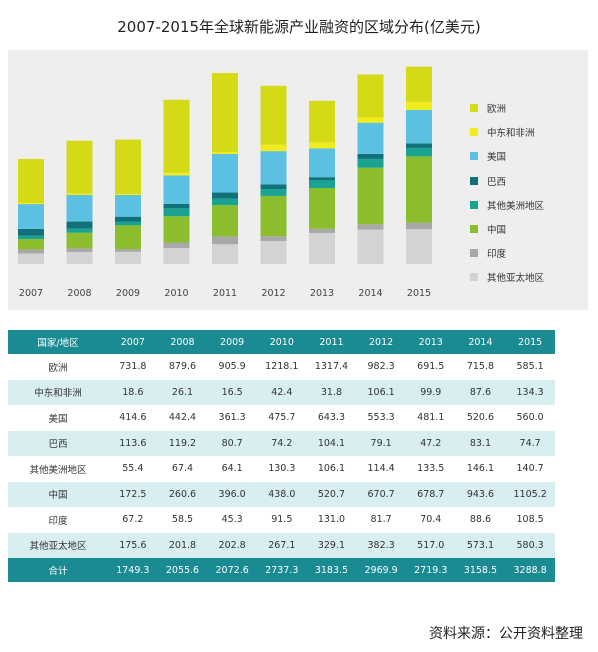  What do you see at coordinates (516, 206) in the screenshot?
I see `legend-label: 其他美洲地区` at bounding box center [516, 206].